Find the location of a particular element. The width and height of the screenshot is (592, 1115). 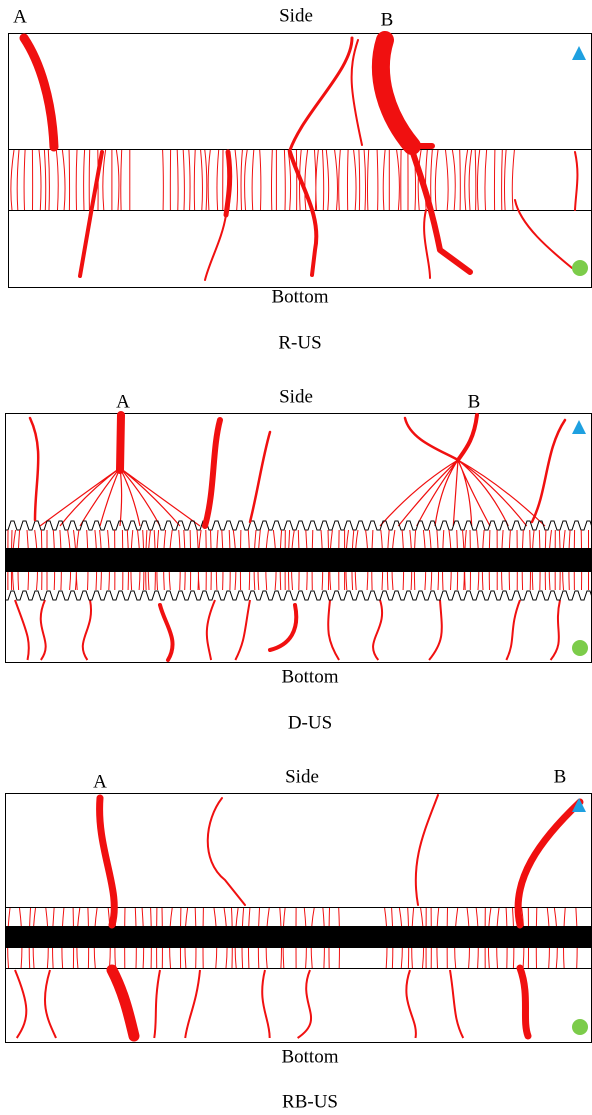

caption: R-US is located at coordinates (299, 342).